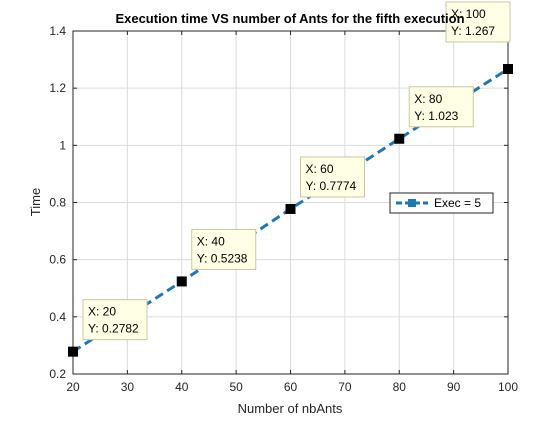  I want to click on datatip-y-text: Y: 0.5238, so click(222, 258).